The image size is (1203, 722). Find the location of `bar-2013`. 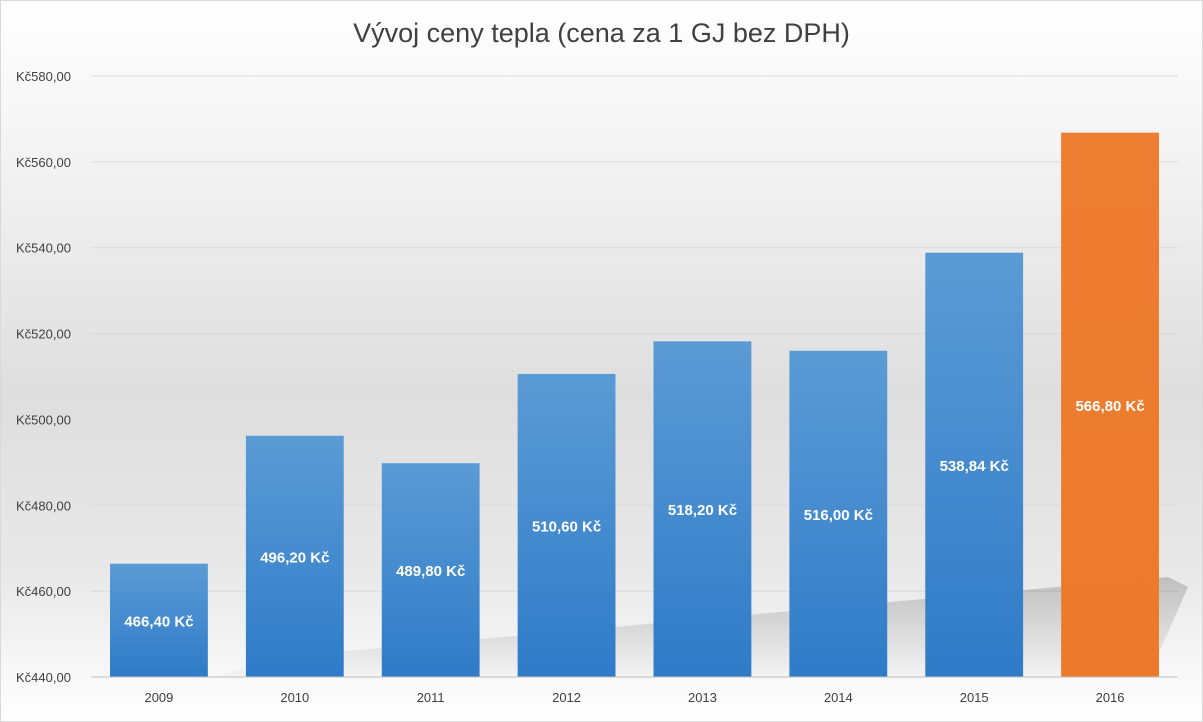

bar-2013 is located at coordinates (702, 509).